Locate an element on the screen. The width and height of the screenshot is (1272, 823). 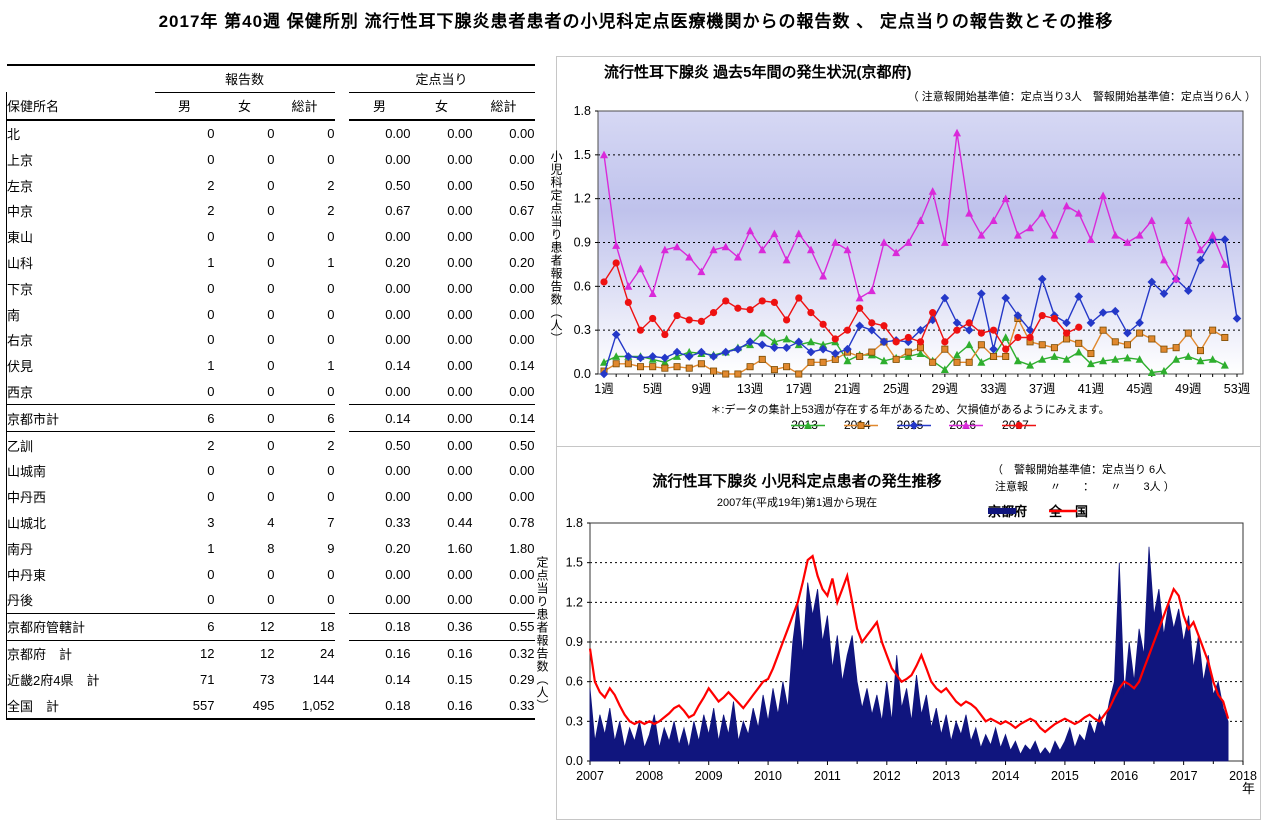
health-center-name: 左京 is located at coordinates (80, 185).